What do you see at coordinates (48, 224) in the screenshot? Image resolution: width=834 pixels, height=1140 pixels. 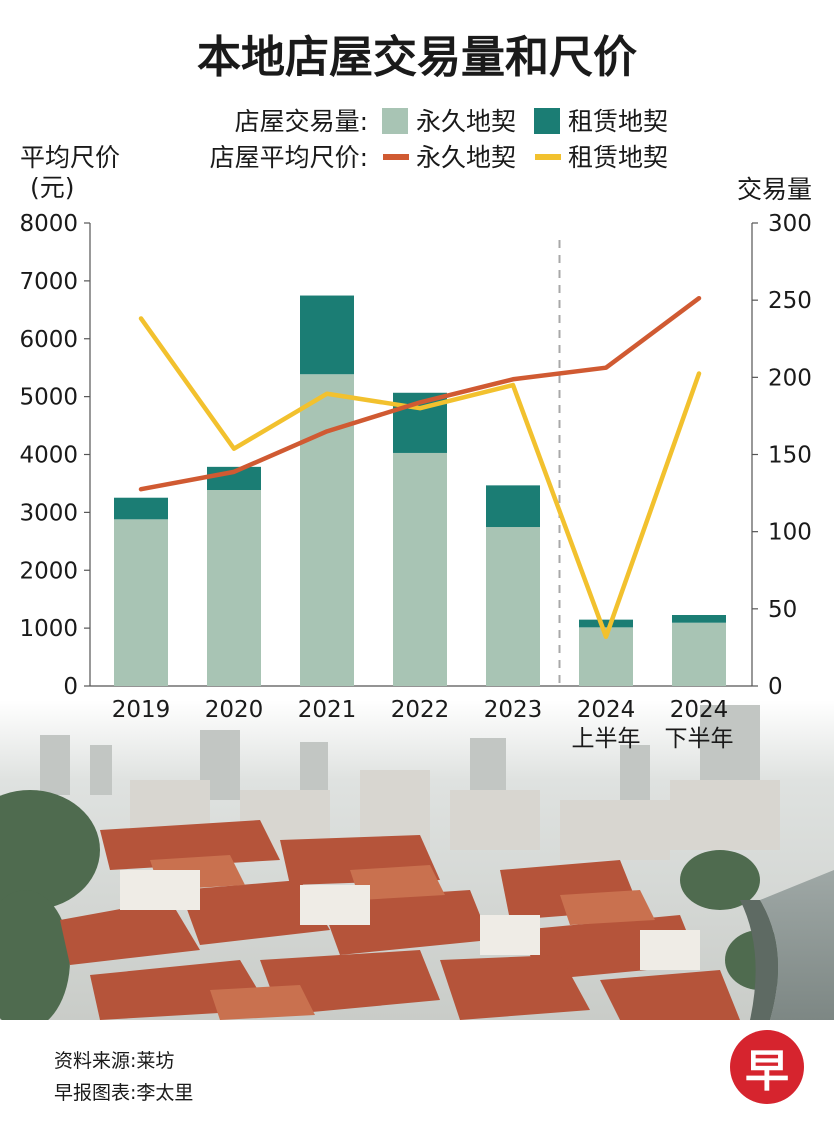 I see `left-tick-label: 8000` at bounding box center [48, 224].